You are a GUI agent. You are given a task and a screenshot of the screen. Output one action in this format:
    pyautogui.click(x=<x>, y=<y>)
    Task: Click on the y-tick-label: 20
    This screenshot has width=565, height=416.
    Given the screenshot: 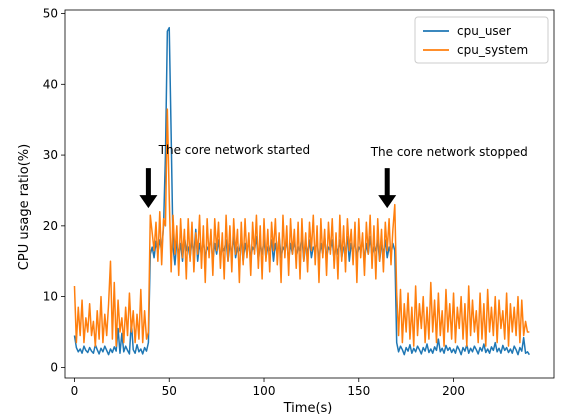 What is the action you would take?
    pyautogui.click(x=50, y=226)
    